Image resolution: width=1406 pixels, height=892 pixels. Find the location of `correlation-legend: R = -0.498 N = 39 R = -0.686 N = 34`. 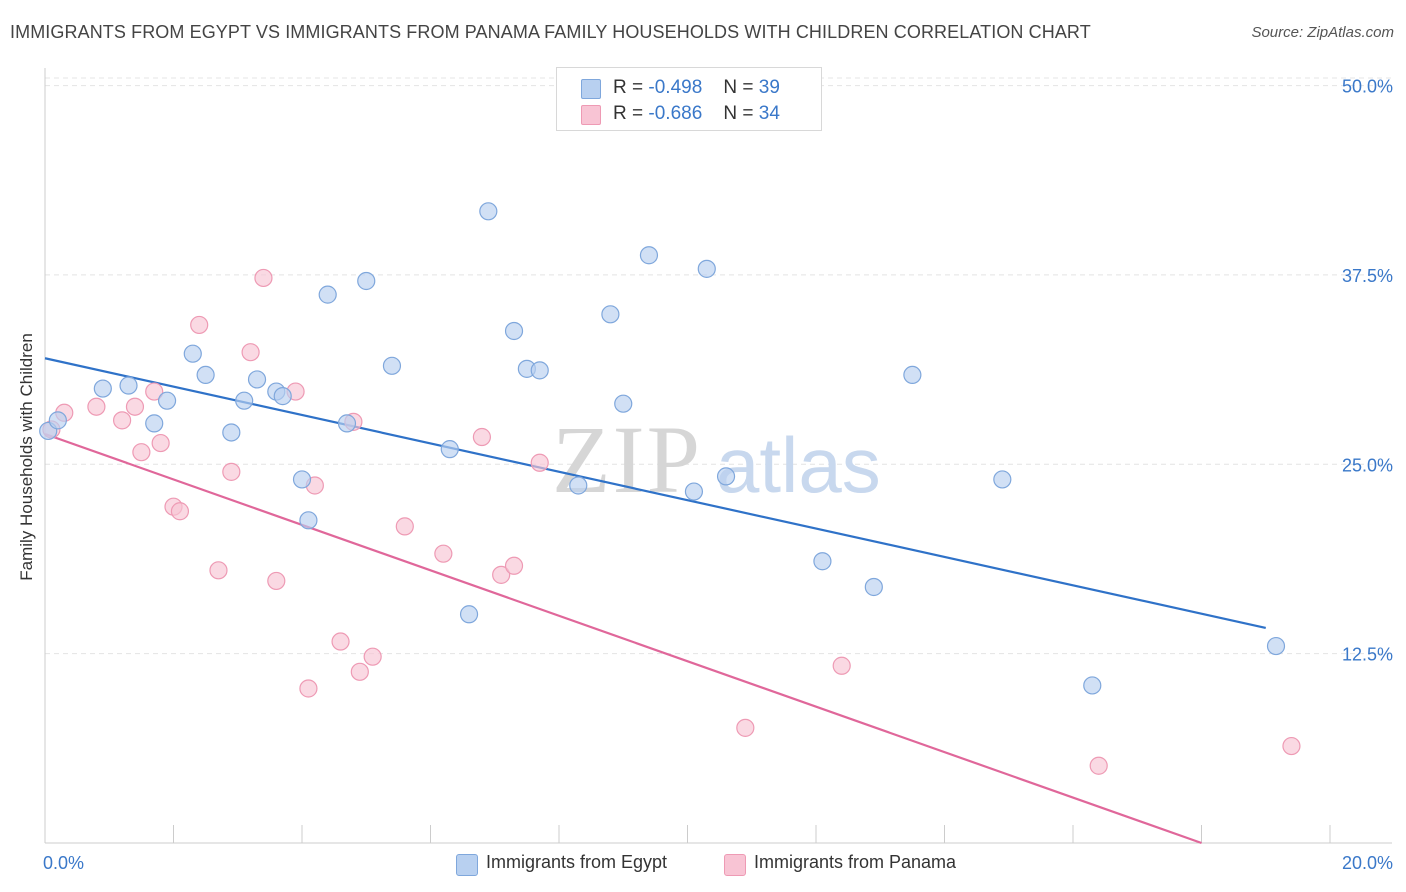

correlation-legend: R = -0.498 N = 39 R = -0.686 N = 34 is located at coordinates (689, 99).